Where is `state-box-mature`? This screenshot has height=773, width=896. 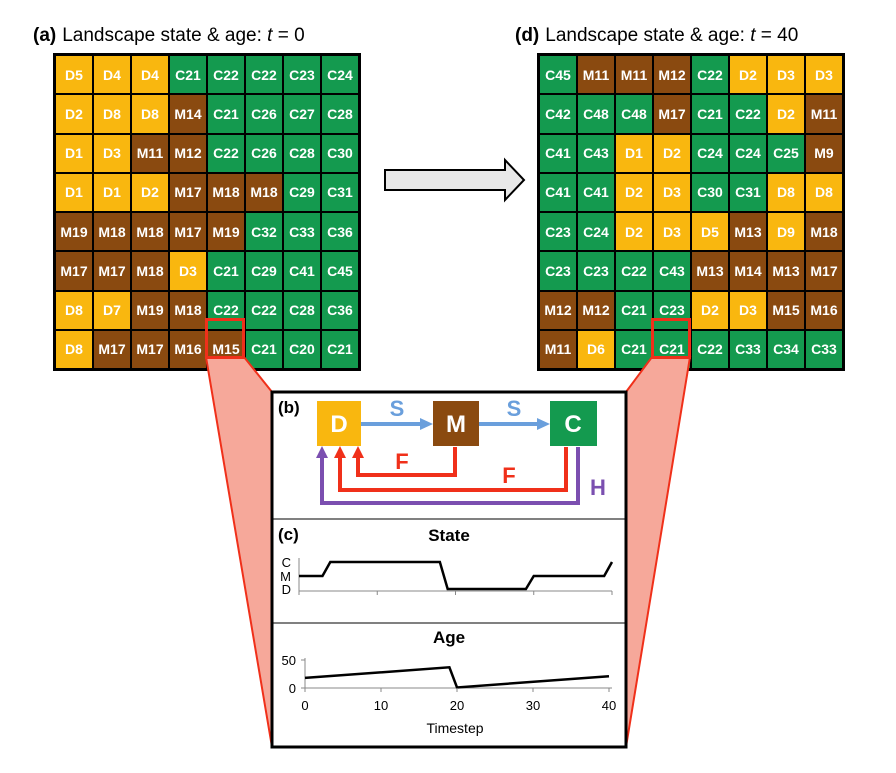 state-box-mature is located at coordinates (456, 423).